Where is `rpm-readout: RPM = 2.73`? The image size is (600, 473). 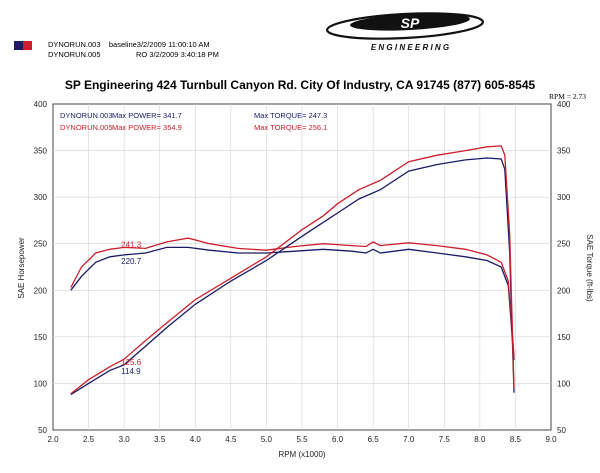 rpm-readout: RPM = 2.73 is located at coordinates (567, 96).